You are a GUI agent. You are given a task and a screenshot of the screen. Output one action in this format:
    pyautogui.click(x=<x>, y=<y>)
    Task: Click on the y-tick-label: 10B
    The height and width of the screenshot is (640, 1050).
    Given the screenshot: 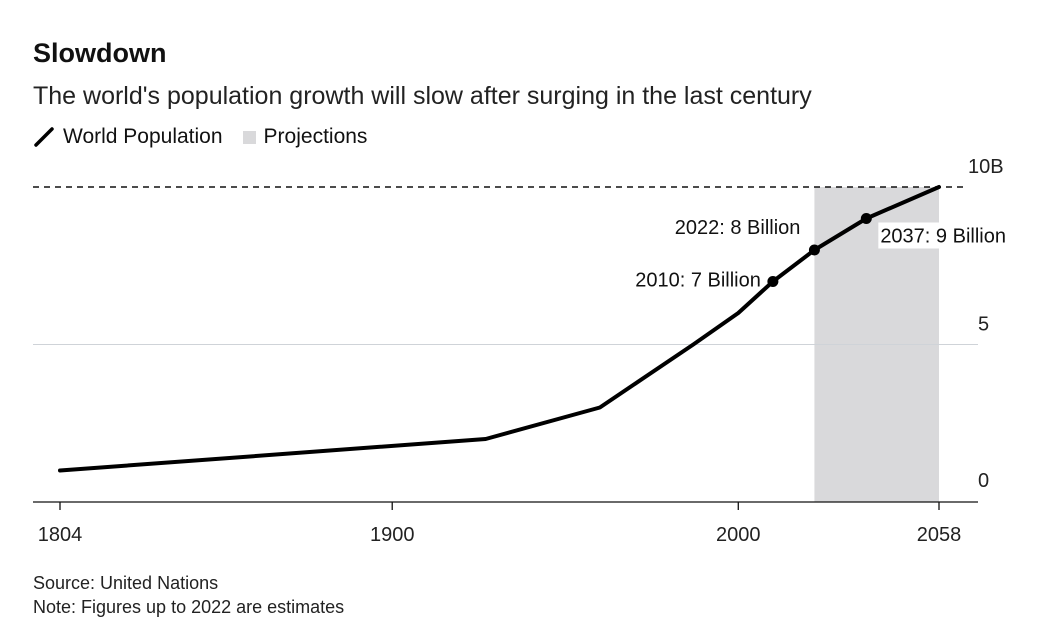 What is the action you would take?
    pyautogui.click(x=986, y=167)
    